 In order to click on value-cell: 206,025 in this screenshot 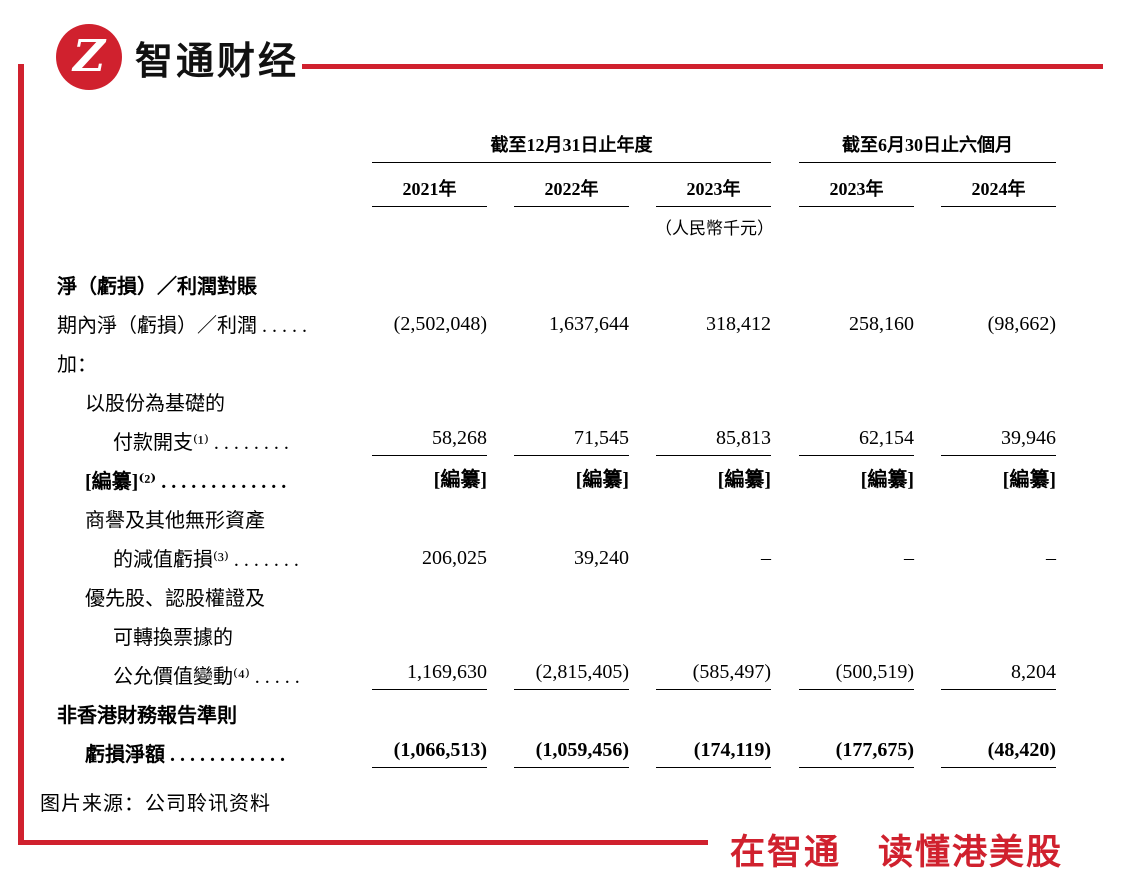, I will do `click(454, 557)`.